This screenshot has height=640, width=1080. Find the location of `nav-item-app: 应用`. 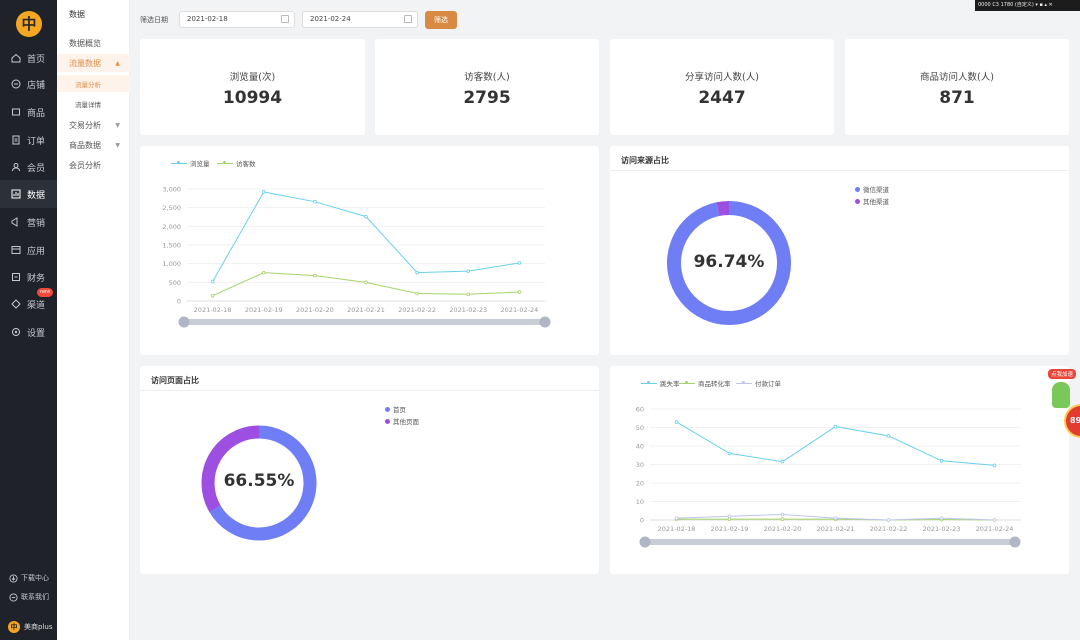

nav-item-app: 应用 is located at coordinates (28, 250).